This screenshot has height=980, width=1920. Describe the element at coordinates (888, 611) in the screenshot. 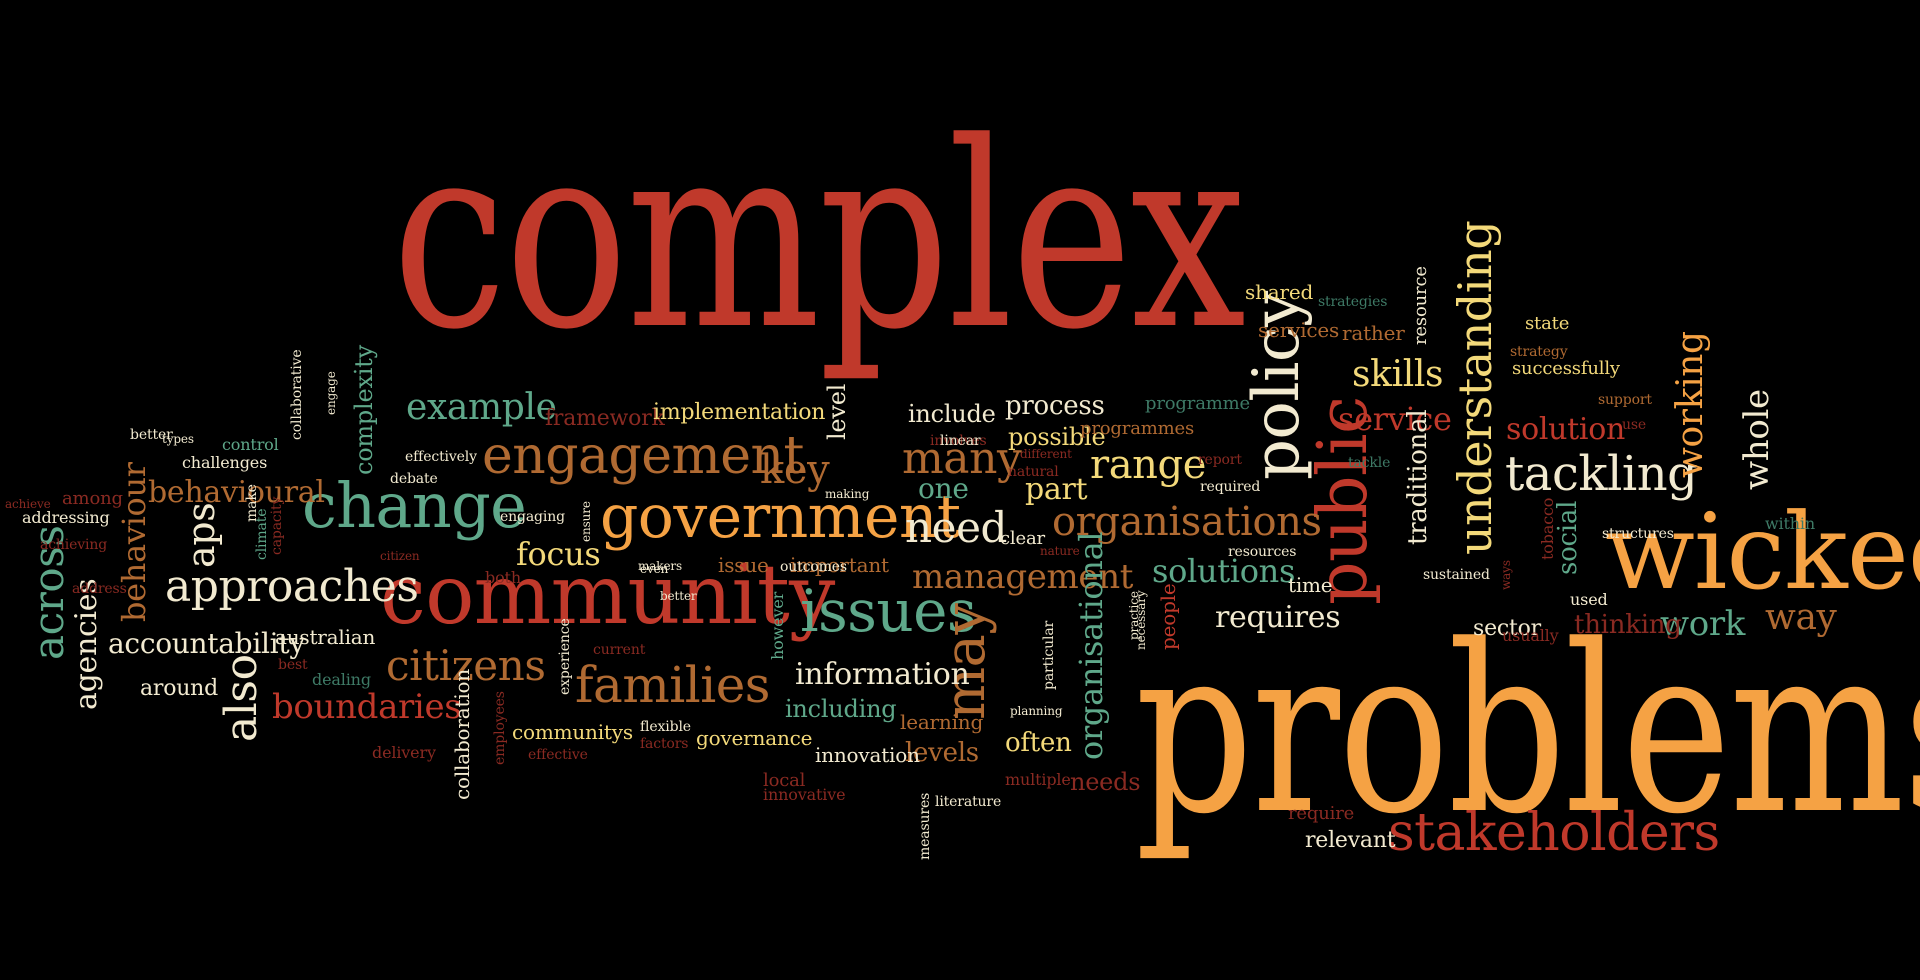

I see `word-issues: issues` at that location.